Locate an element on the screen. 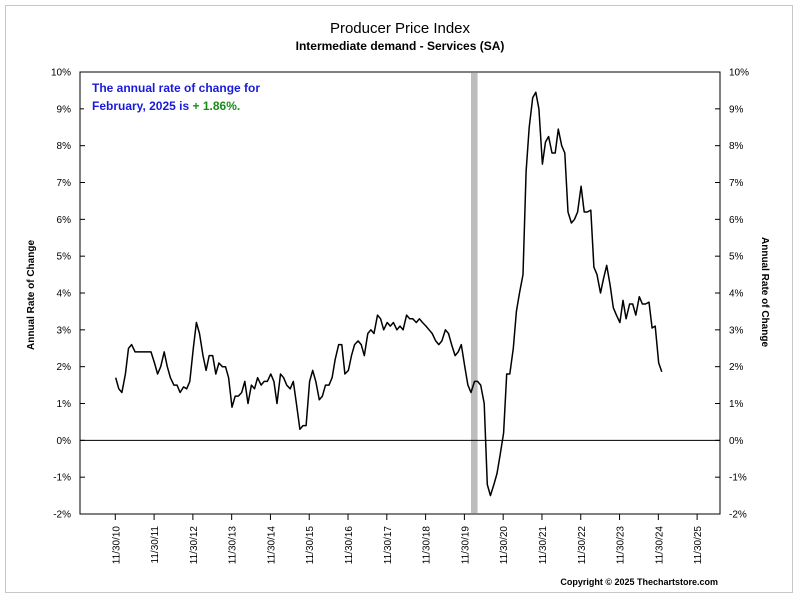  recession-band-layer is located at coordinates (474, 293).